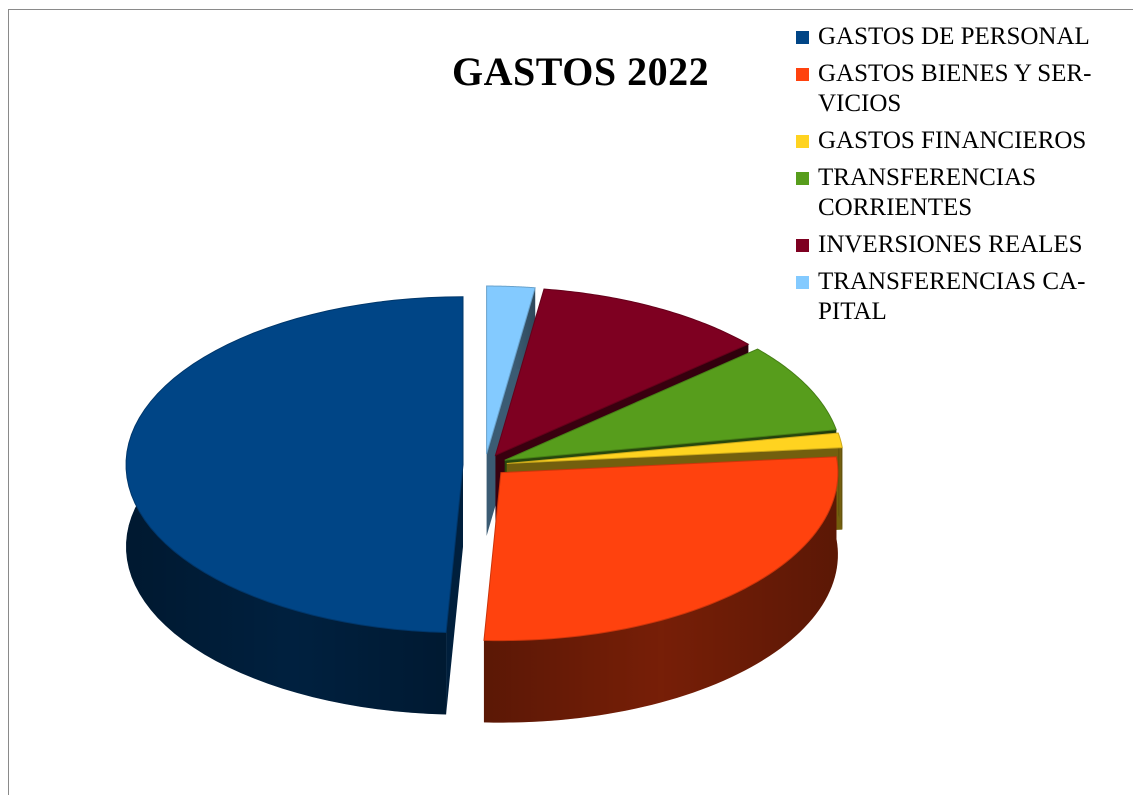  I want to click on pie-slice-wall, so click(455, 589).